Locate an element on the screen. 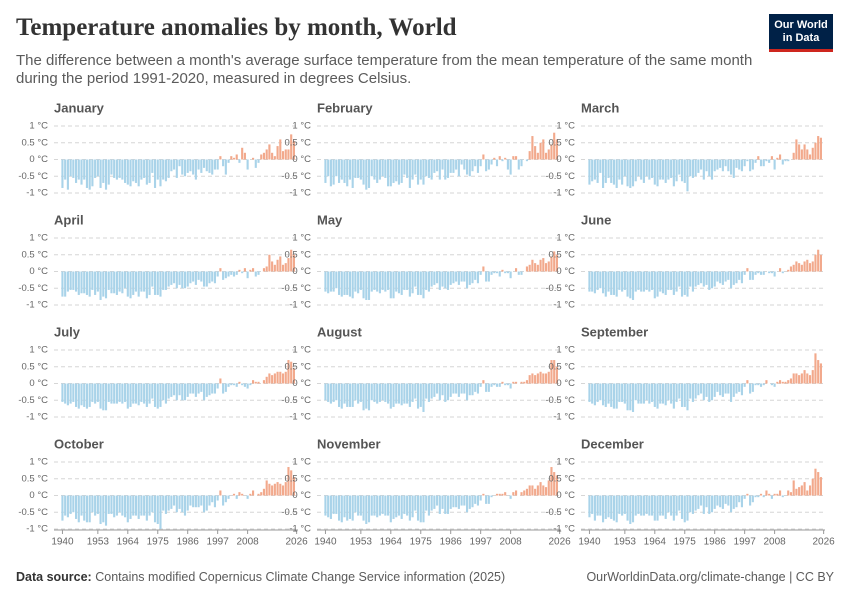  x-tick-label: 1986 is located at coordinates (188, 542).